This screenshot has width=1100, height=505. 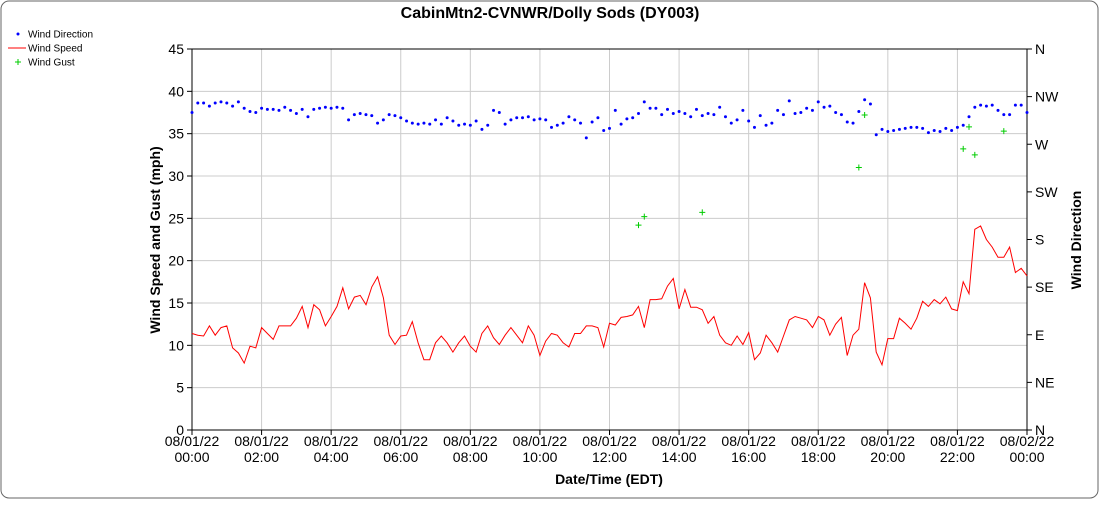 What do you see at coordinates (176, 303) in the screenshot?
I see `y-tick-label: 15` at bounding box center [176, 303].